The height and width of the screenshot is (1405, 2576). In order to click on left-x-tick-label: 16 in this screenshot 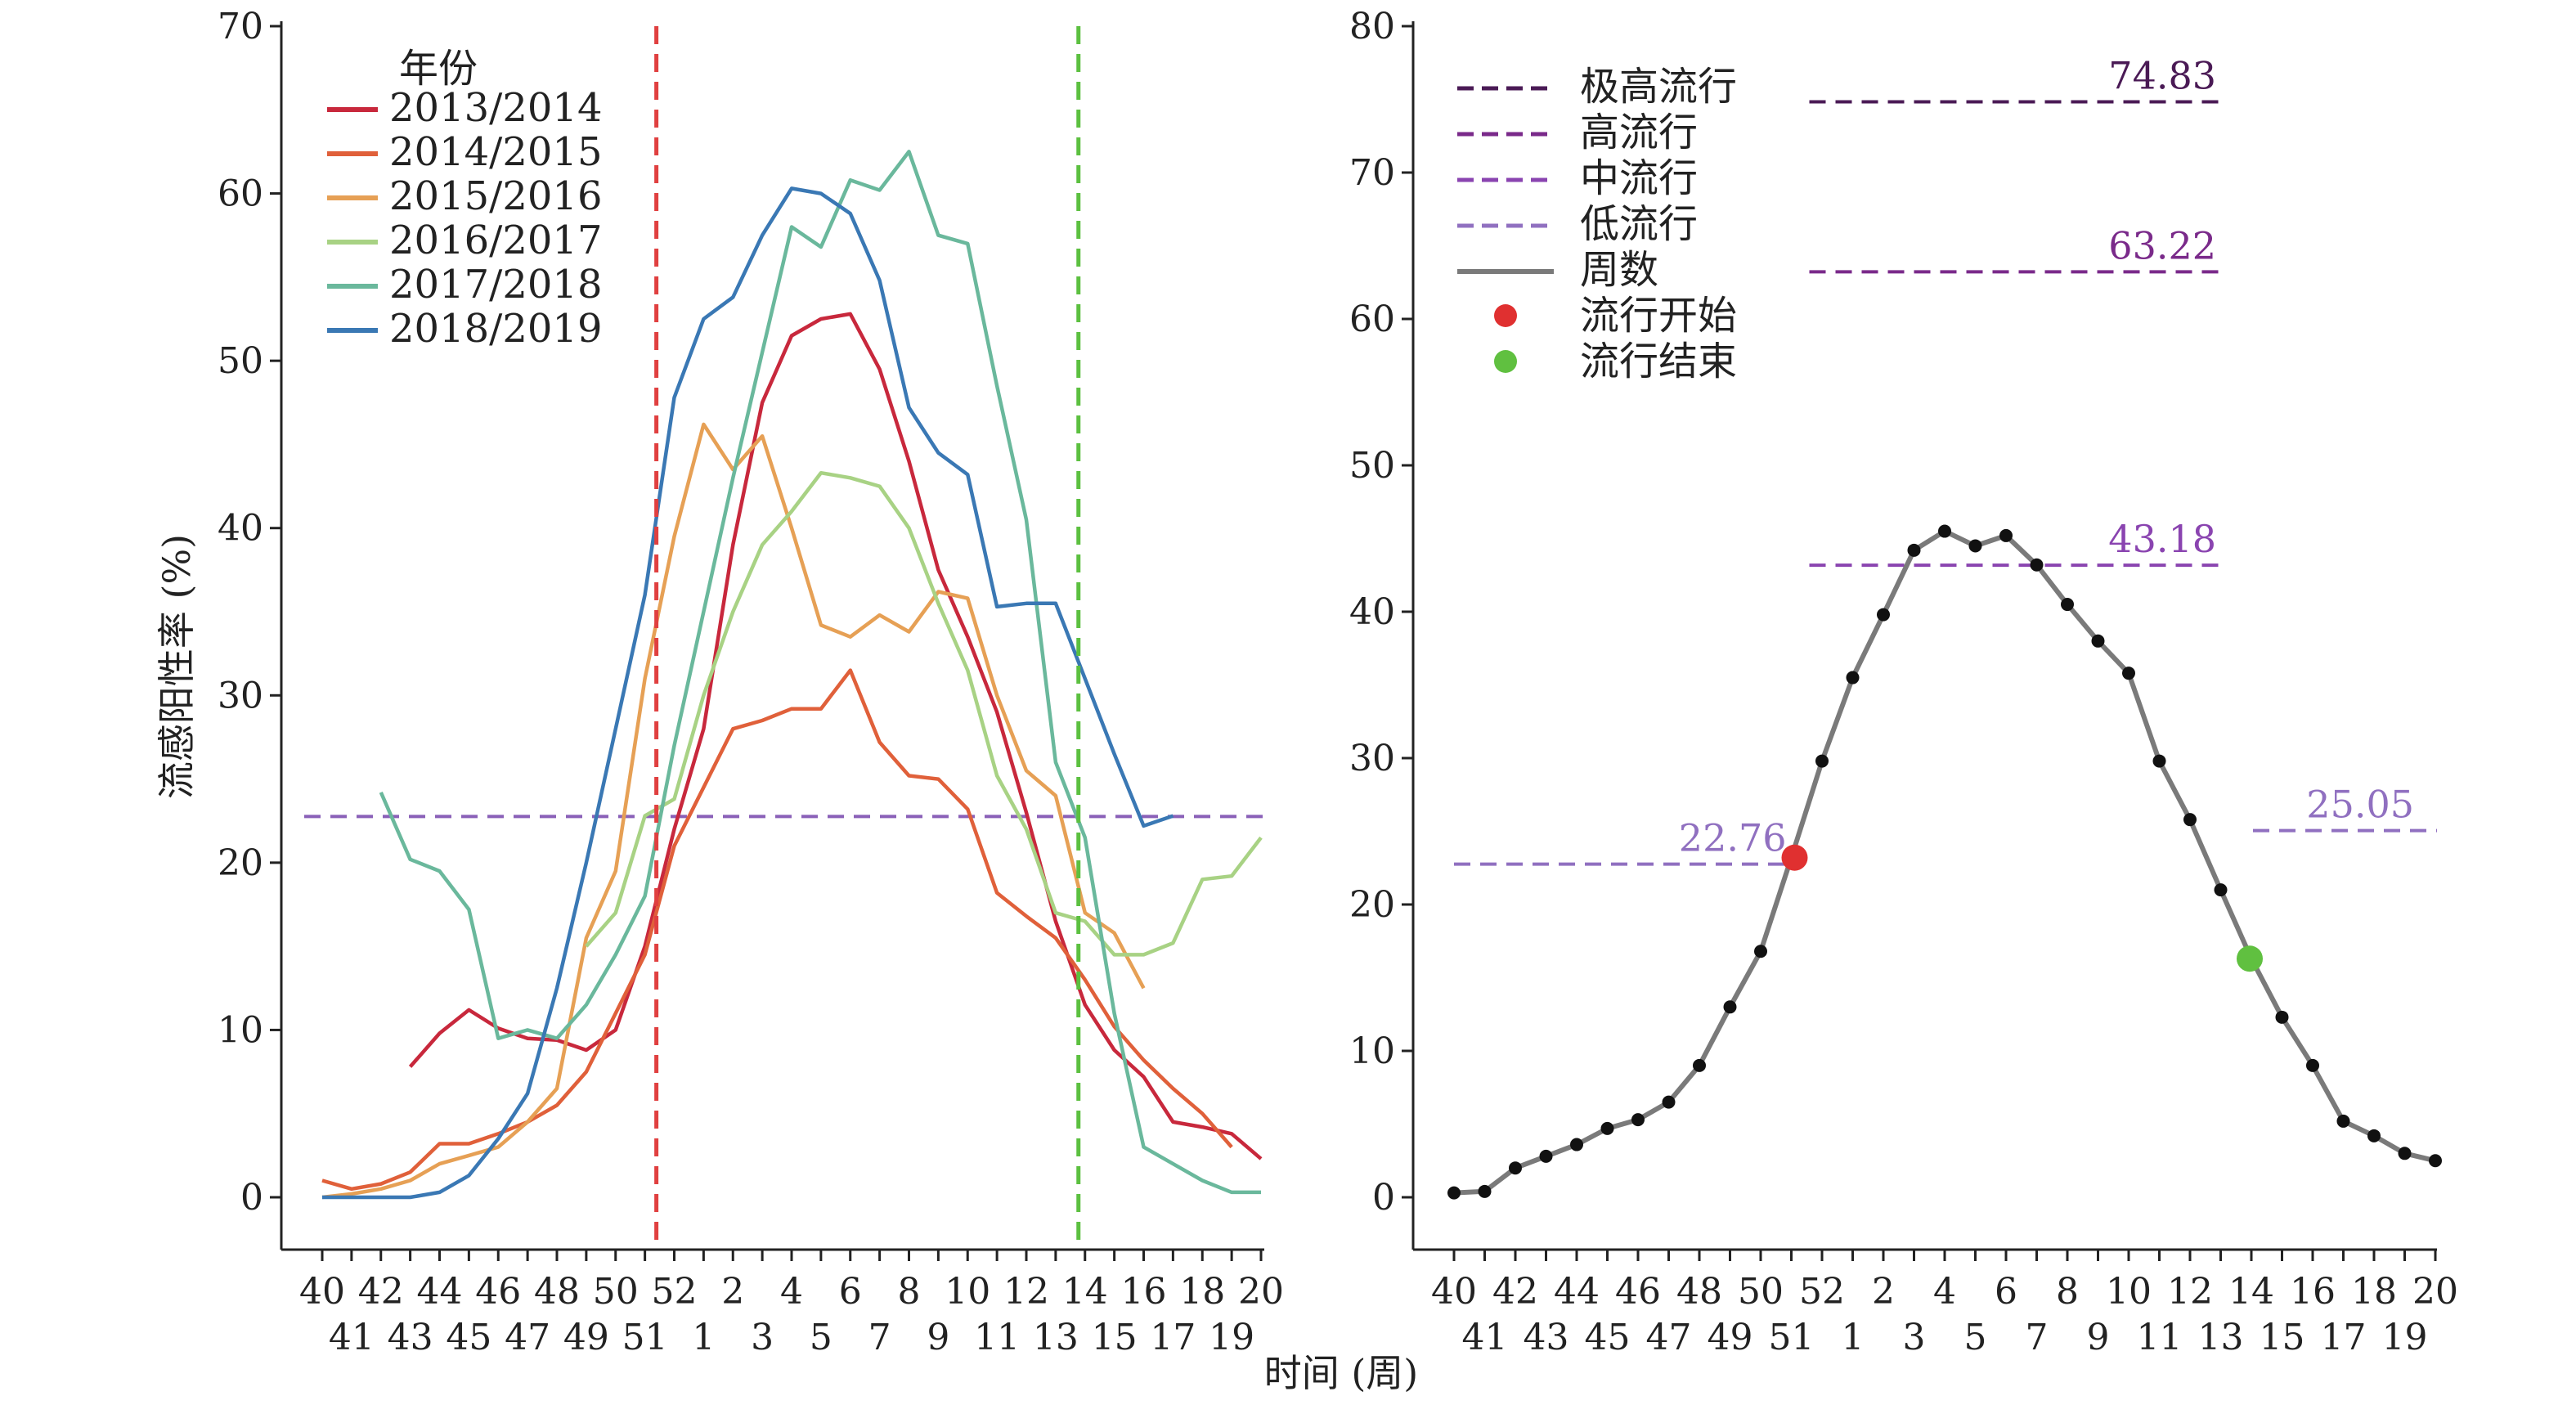, I will do `click(1144, 1292)`.